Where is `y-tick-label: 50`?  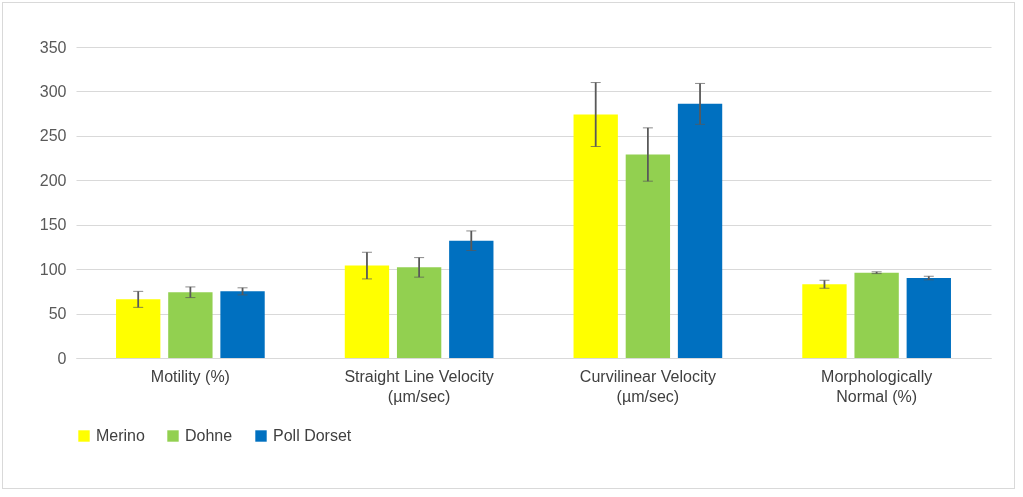 y-tick-label: 50 is located at coordinates (57, 314).